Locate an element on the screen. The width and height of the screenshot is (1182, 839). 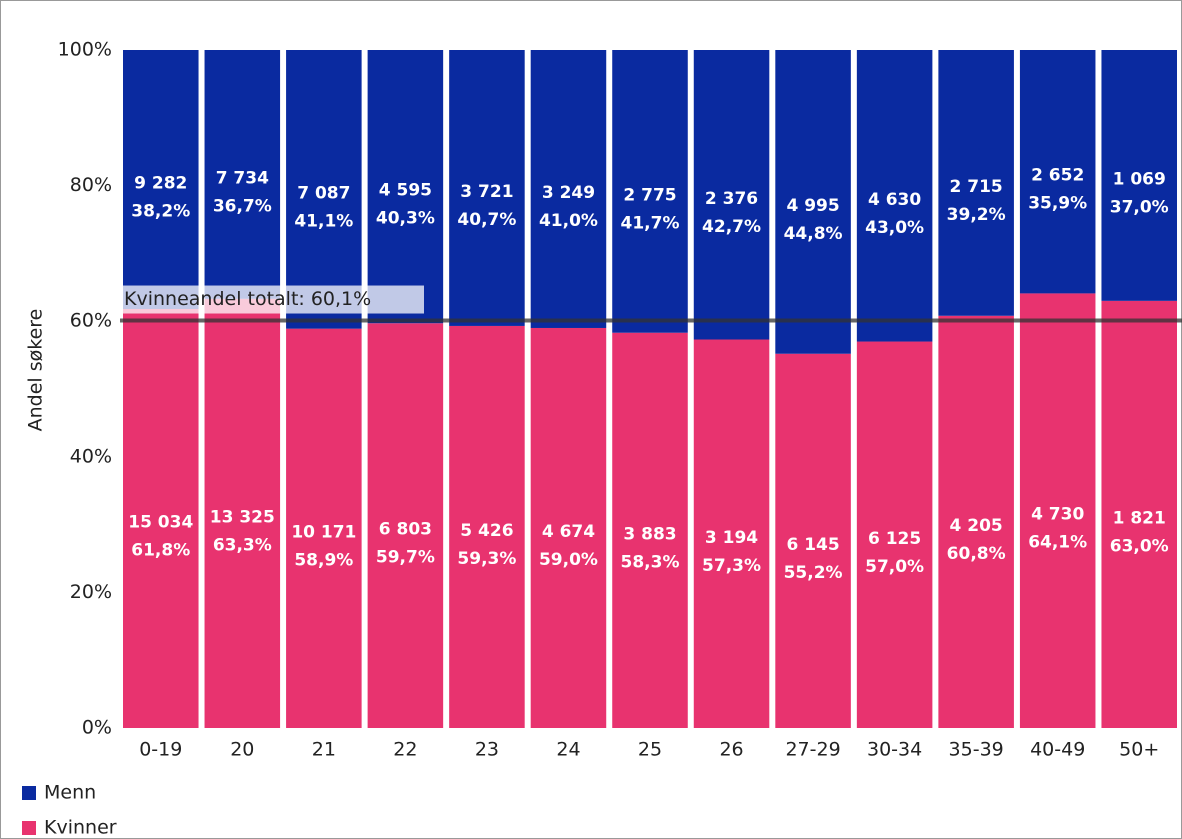
count-label: 4 595 is located at coordinates (405, 191).